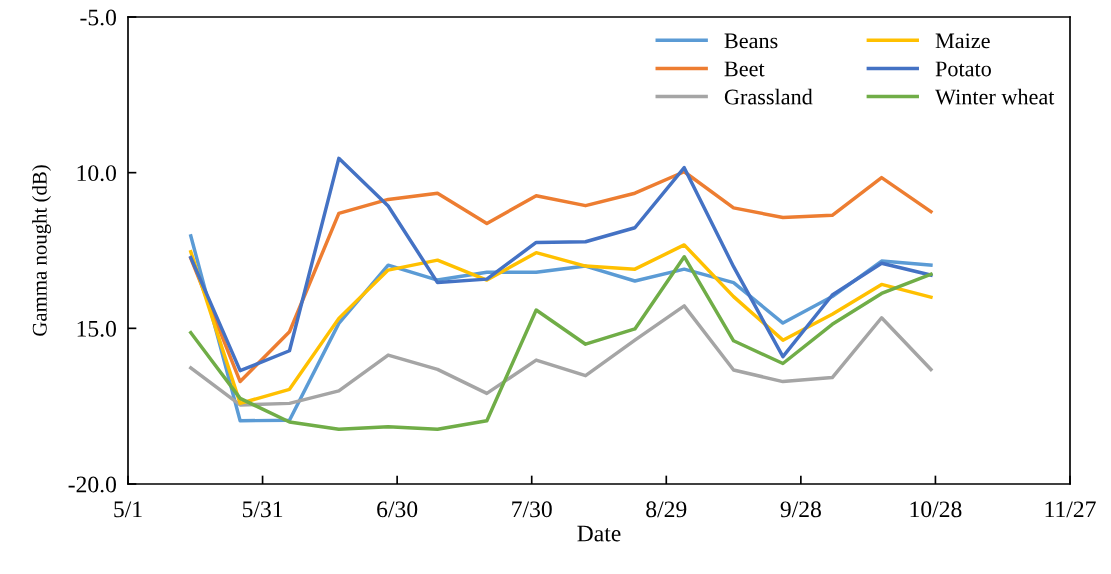 This screenshot has width=1111, height=574. Describe the element at coordinates (995, 96) in the screenshot. I see `legend-label: Winter wheat` at that location.